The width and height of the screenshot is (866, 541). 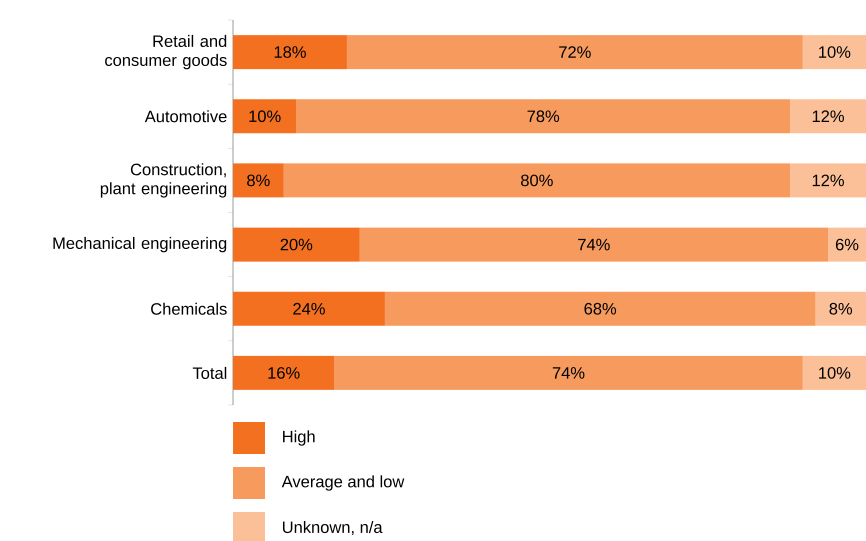 What do you see at coordinates (299, 438) in the screenshot?
I see `legend-label: High` at bounding box center [299, 438].